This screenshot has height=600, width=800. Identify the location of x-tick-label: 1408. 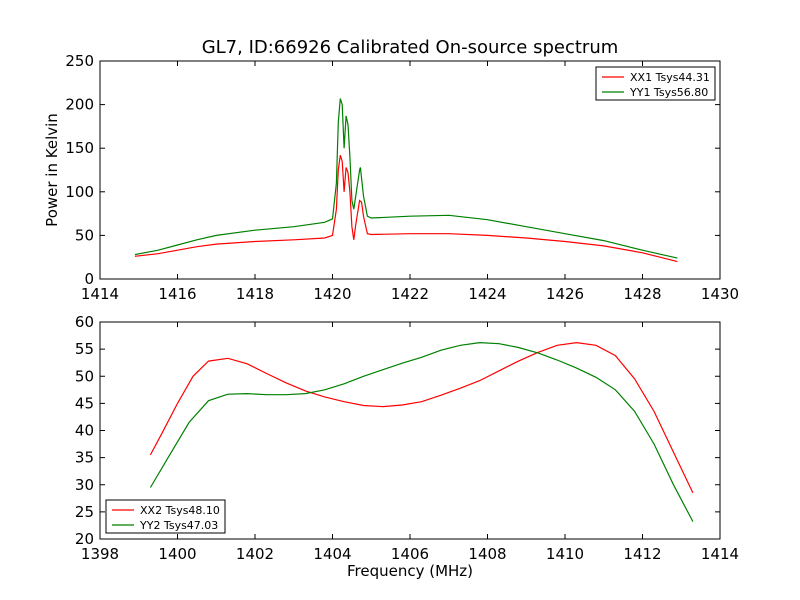
(487, 554).